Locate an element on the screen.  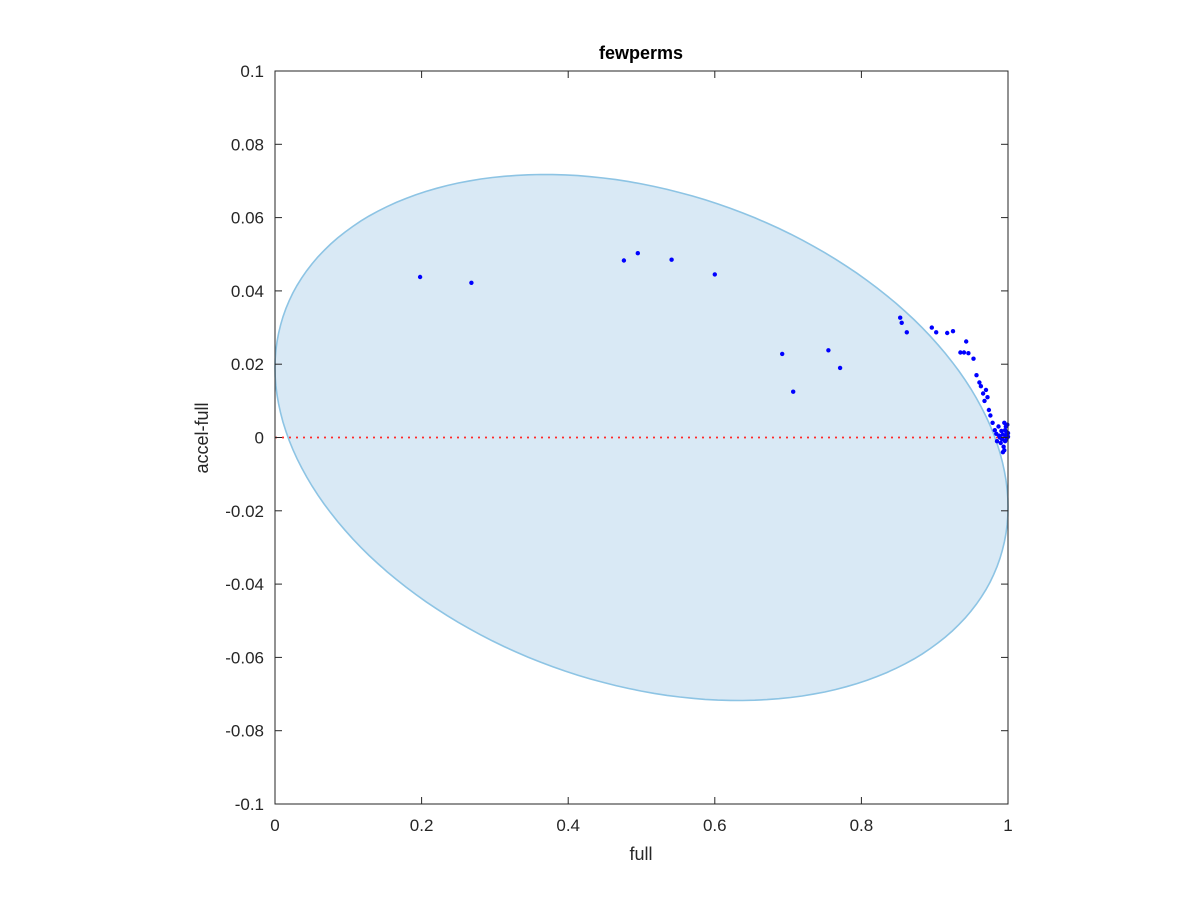
y-tick-label: 0.06 is located at coordinates (247, 218).